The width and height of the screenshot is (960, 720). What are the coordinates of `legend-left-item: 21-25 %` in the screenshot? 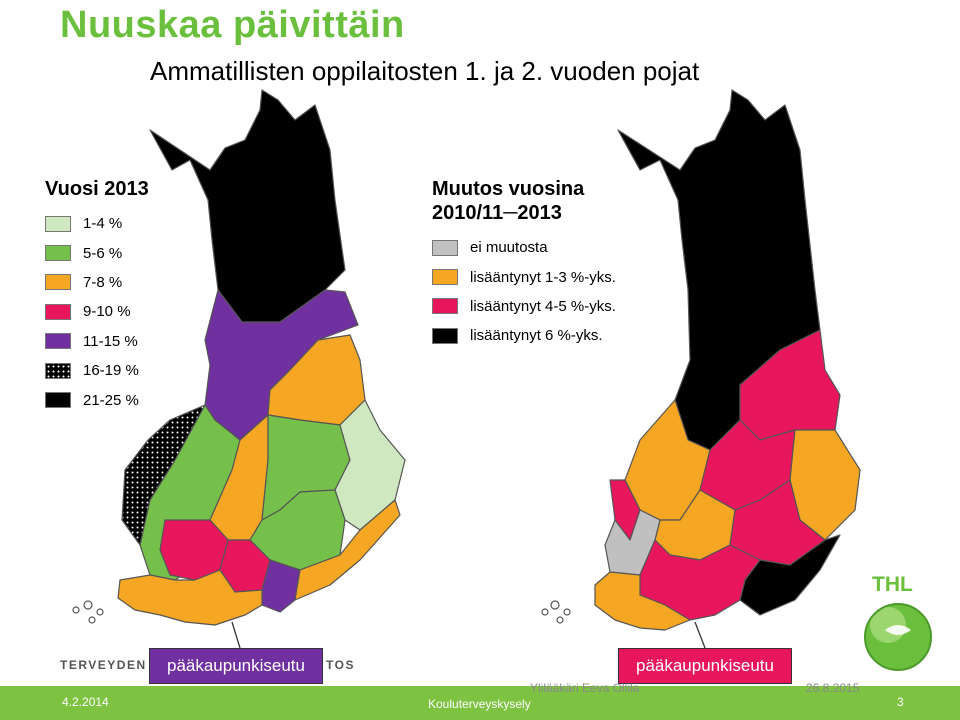 It's located at (97, 399).